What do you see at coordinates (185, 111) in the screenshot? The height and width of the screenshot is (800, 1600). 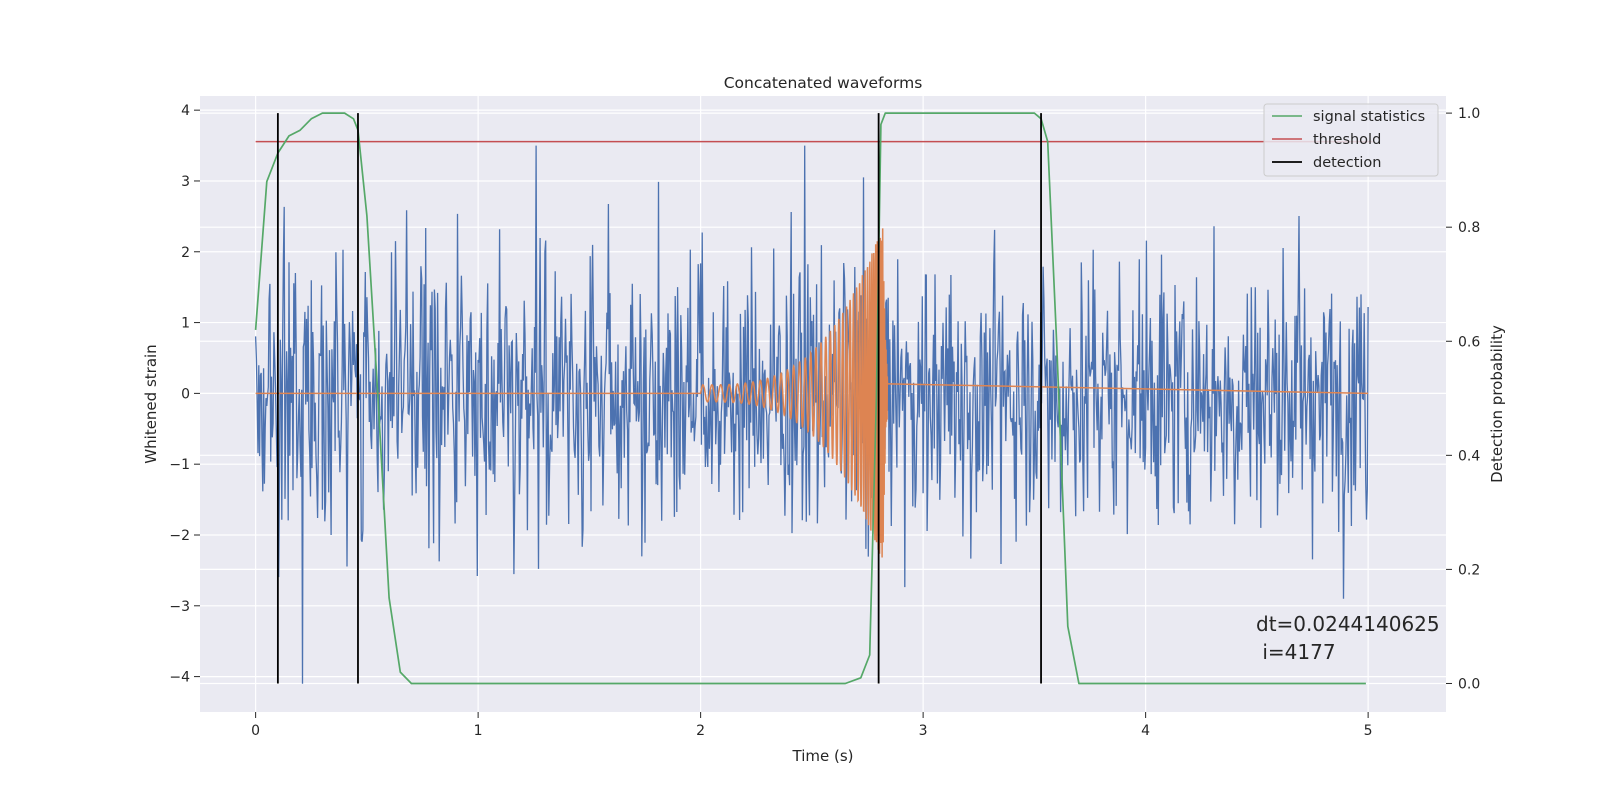 I see `y-tick-label: 4` at bounding box center [185, 111].